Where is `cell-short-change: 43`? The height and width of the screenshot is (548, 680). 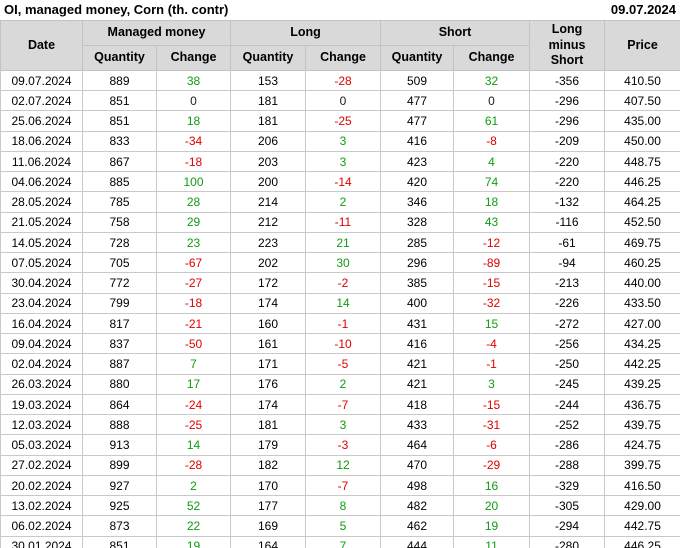 cell-short-change: 43 is located at coordinates (492, 222).